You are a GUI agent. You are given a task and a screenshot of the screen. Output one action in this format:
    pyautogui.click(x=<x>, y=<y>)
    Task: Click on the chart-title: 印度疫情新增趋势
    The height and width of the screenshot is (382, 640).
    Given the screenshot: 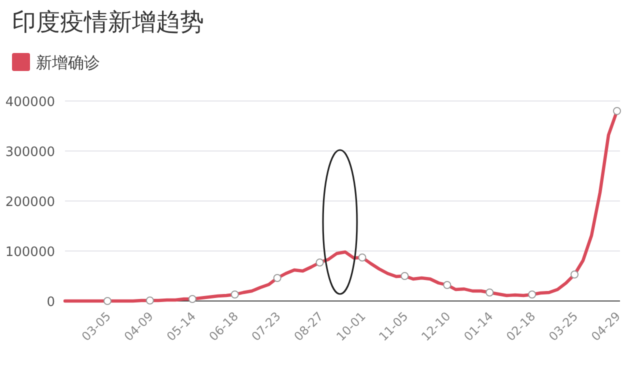 What is the action you would take?
    pyautogui.click(x=108, y=22)
    